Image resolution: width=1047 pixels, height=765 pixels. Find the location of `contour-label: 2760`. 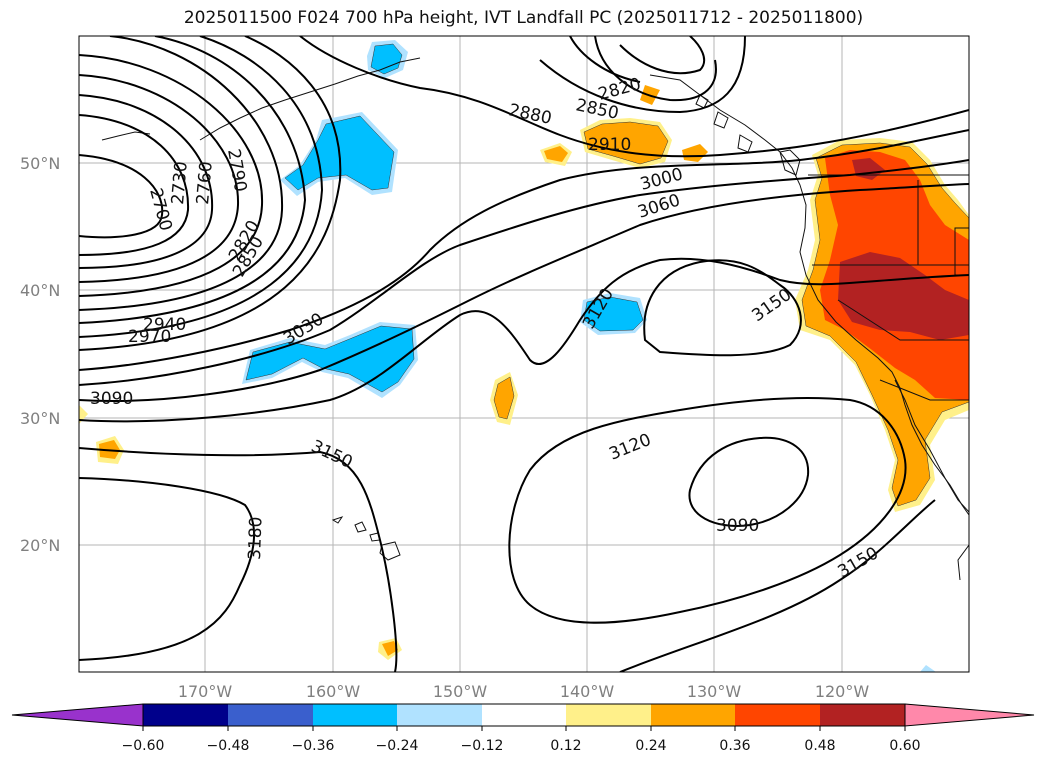

contour-label: 2760 is located at coordinates (205, 183).